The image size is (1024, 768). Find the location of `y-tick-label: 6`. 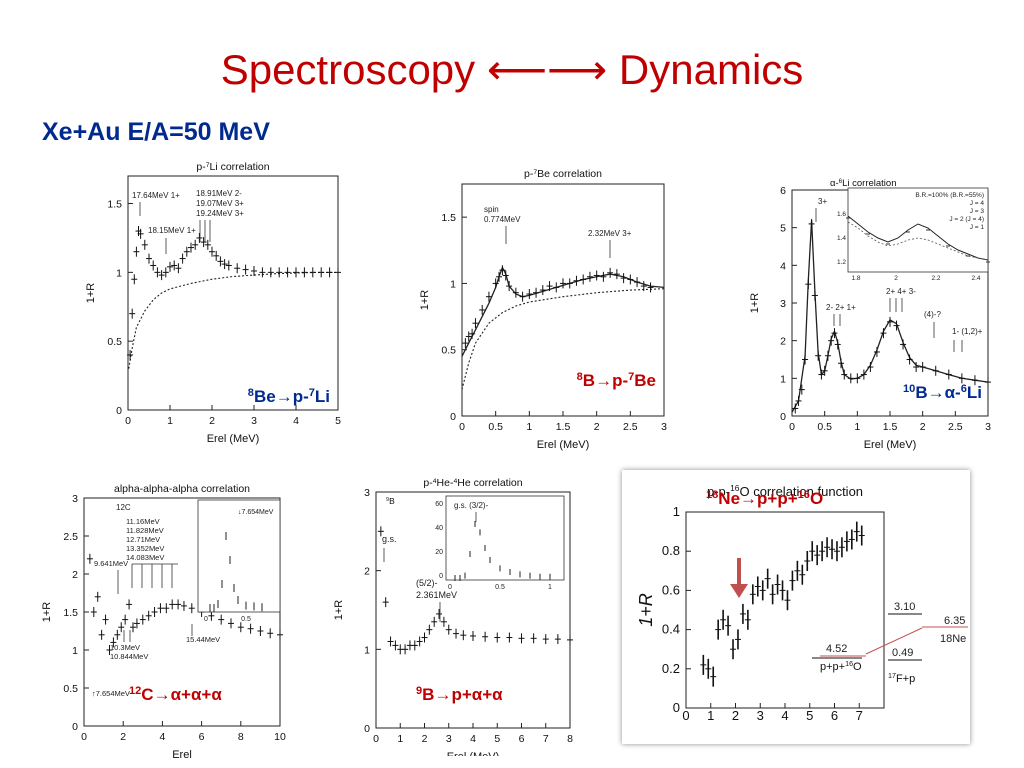

y-tick-label: 6 is located at coordinates (783, 191).